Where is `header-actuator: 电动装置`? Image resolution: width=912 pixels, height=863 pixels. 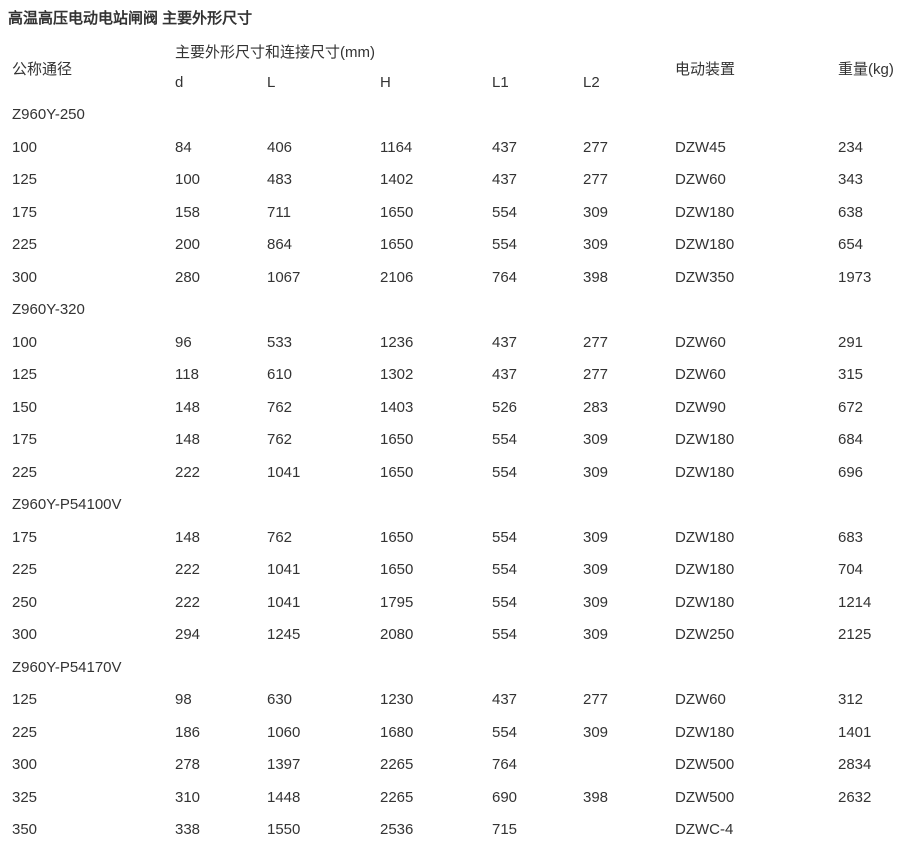
header-actuator: 电动装置 is located at coordinates (705, 69).